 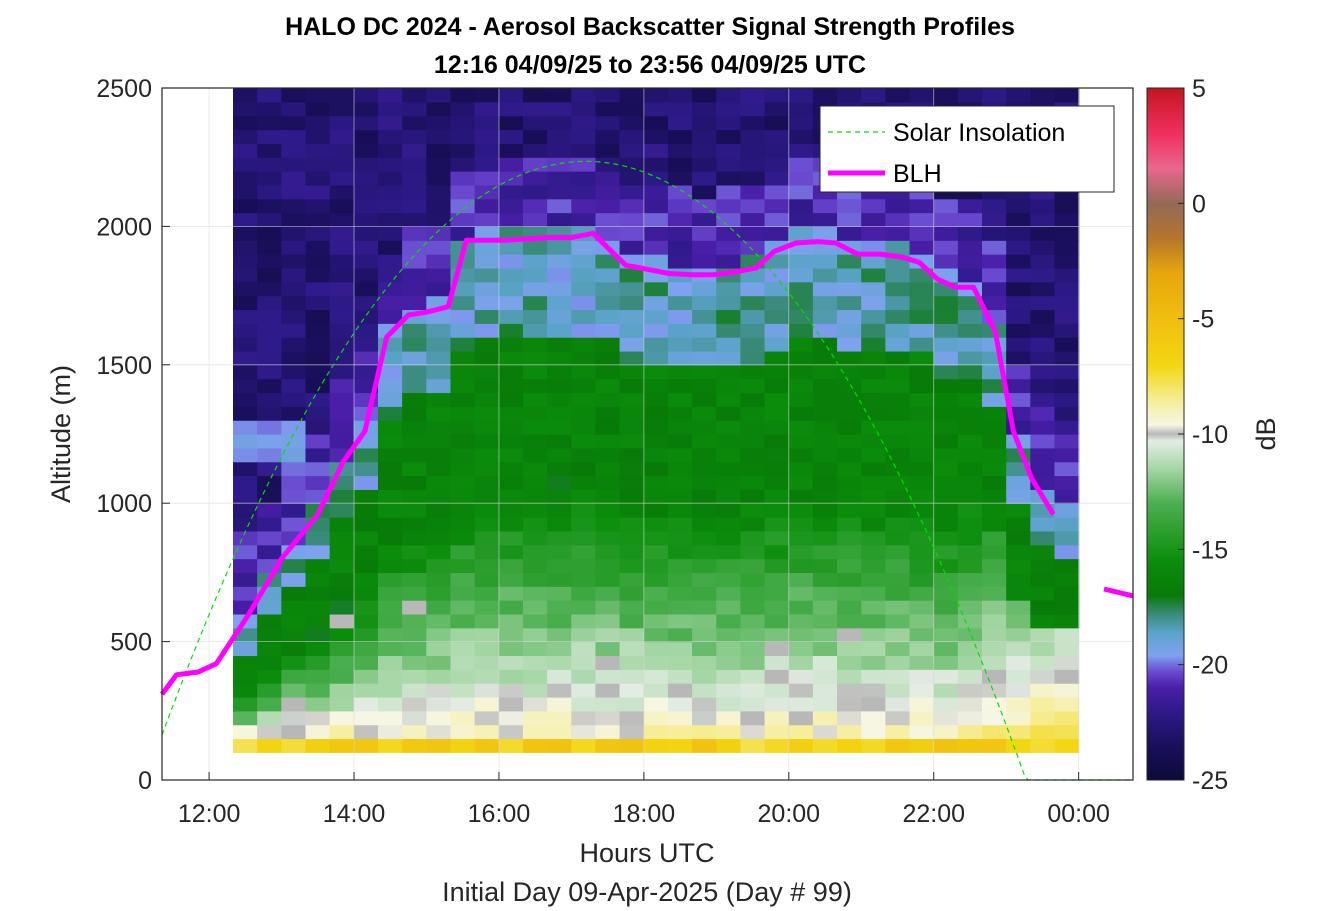 I want to click on colorbar-tick-label: -5, so click(x=1203, y=320).